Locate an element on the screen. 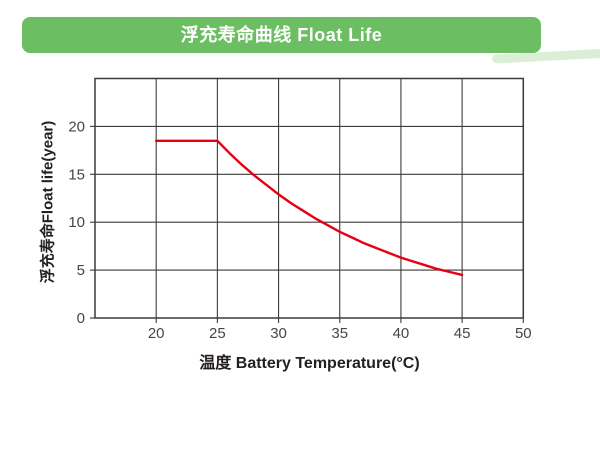  x-tick-label: 25 is located at coordinates (217, 333).